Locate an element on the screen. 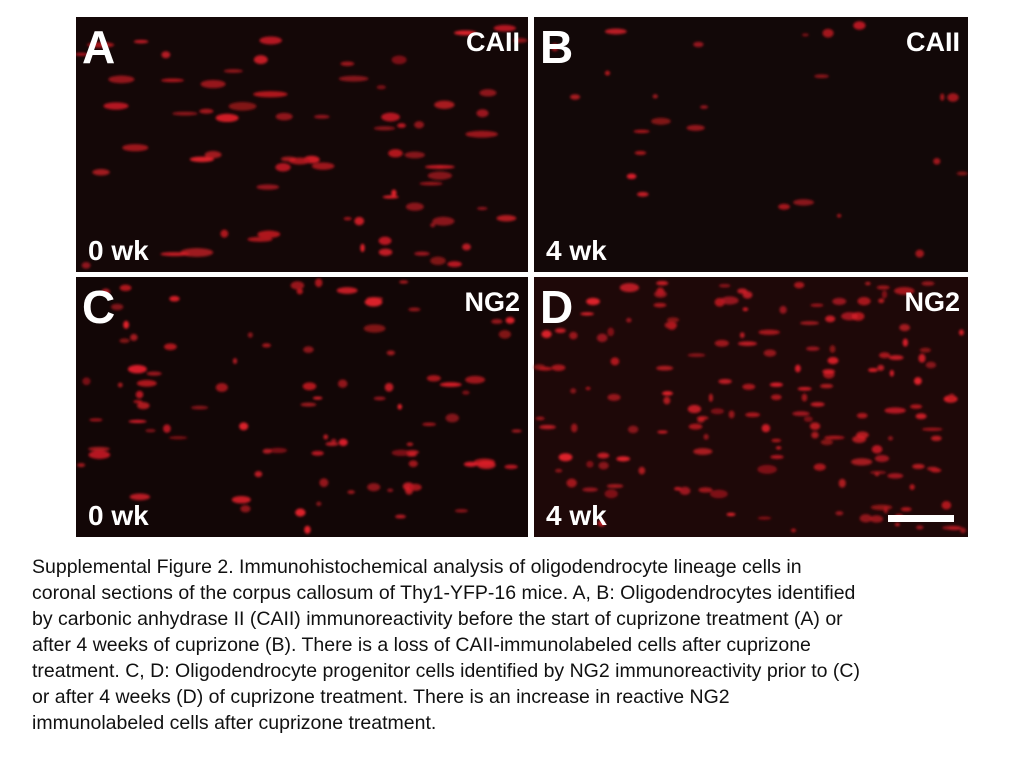  micrograph-panel: C NG2 0 wk is located at coordinates (302, 407).